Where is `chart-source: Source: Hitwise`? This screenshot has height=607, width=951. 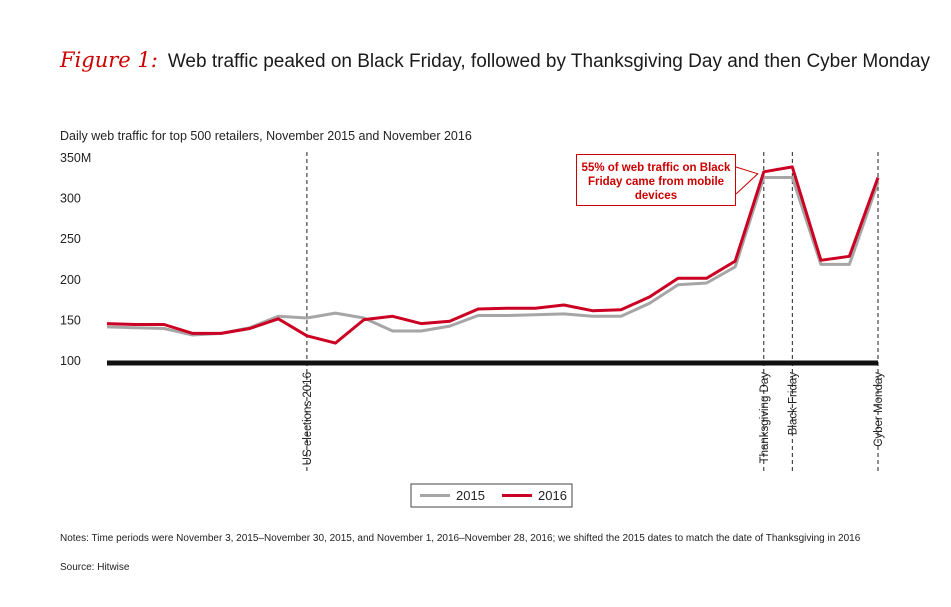 chart-source: Source: Hitwise is located at coordinates (95, 567).